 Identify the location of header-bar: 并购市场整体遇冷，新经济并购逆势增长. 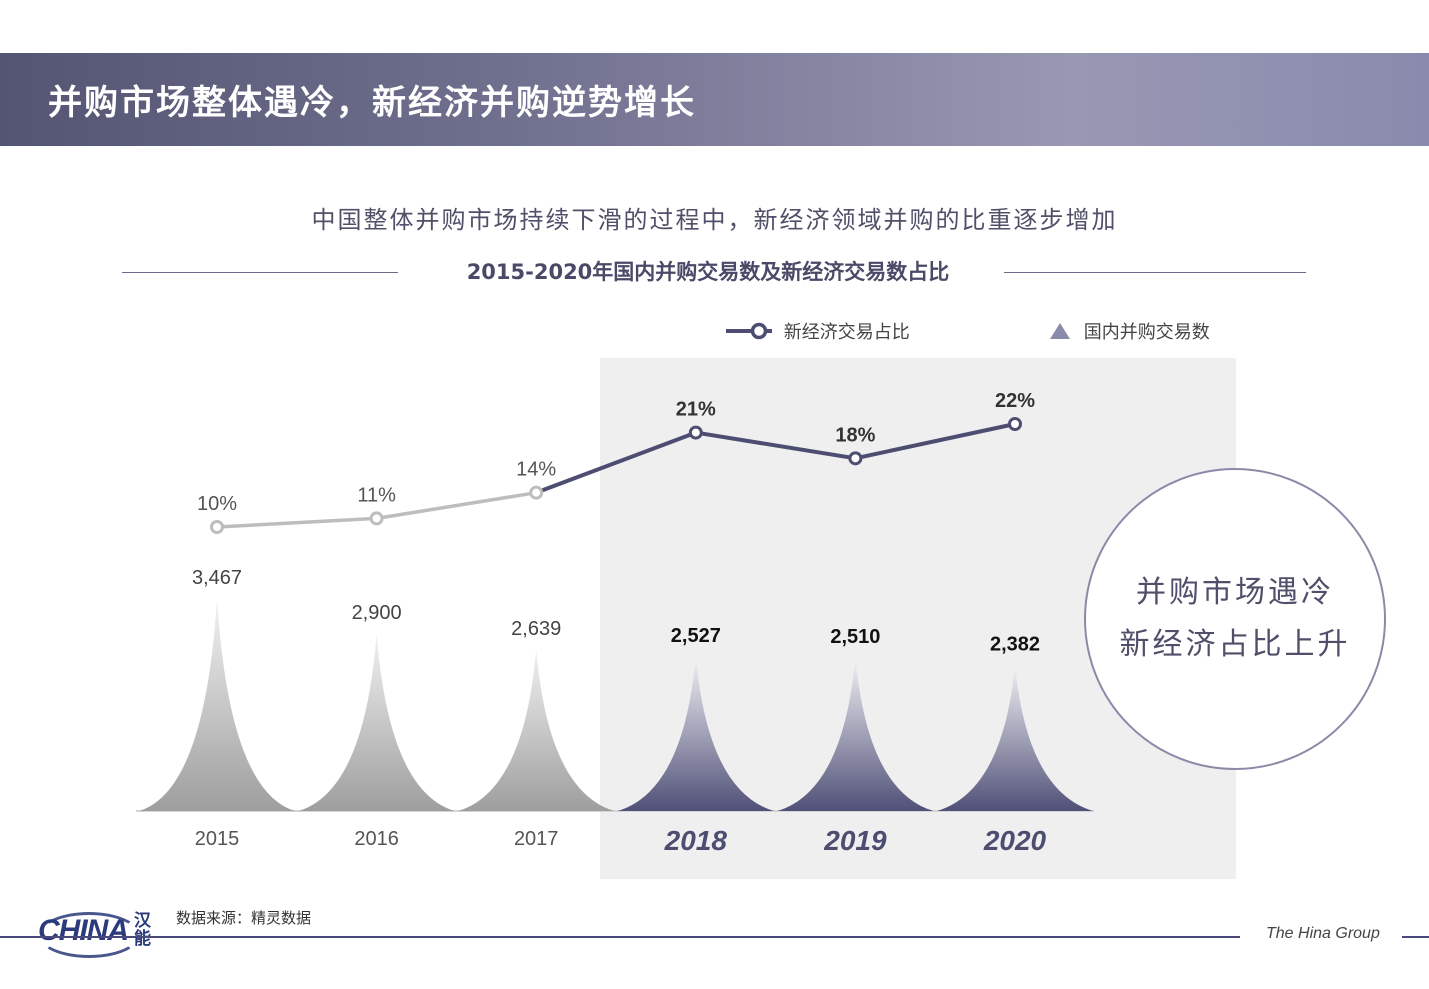
(714, 99).